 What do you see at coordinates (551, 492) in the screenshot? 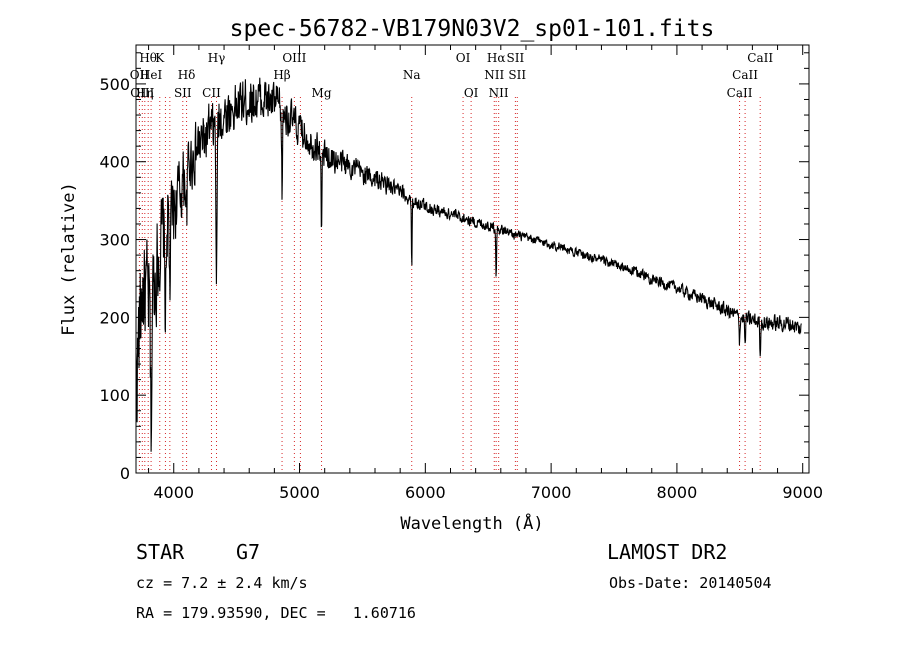
I see `x-tick-label: 7000` at bounding box center [551, 492].